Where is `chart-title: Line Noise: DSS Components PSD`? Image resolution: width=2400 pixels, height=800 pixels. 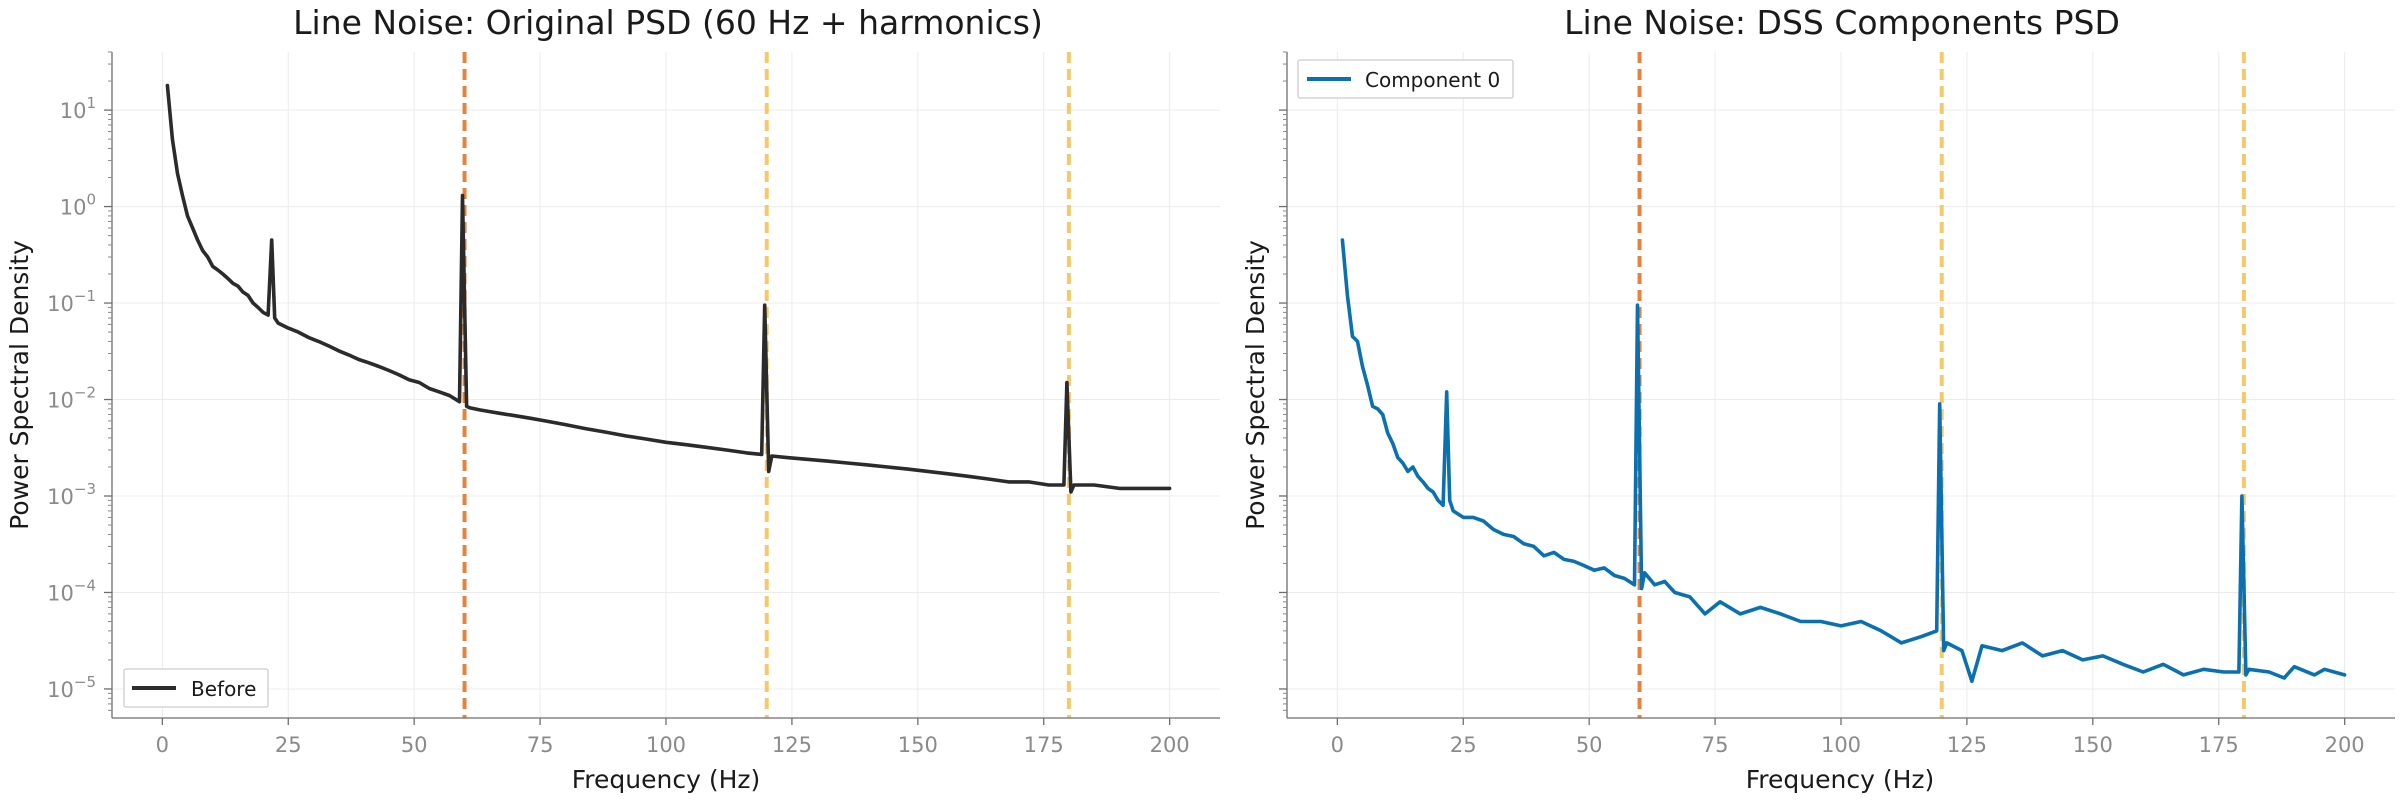 chart-title: Line Noise: DSS Components PSD is located at coordinates (1842, 22).